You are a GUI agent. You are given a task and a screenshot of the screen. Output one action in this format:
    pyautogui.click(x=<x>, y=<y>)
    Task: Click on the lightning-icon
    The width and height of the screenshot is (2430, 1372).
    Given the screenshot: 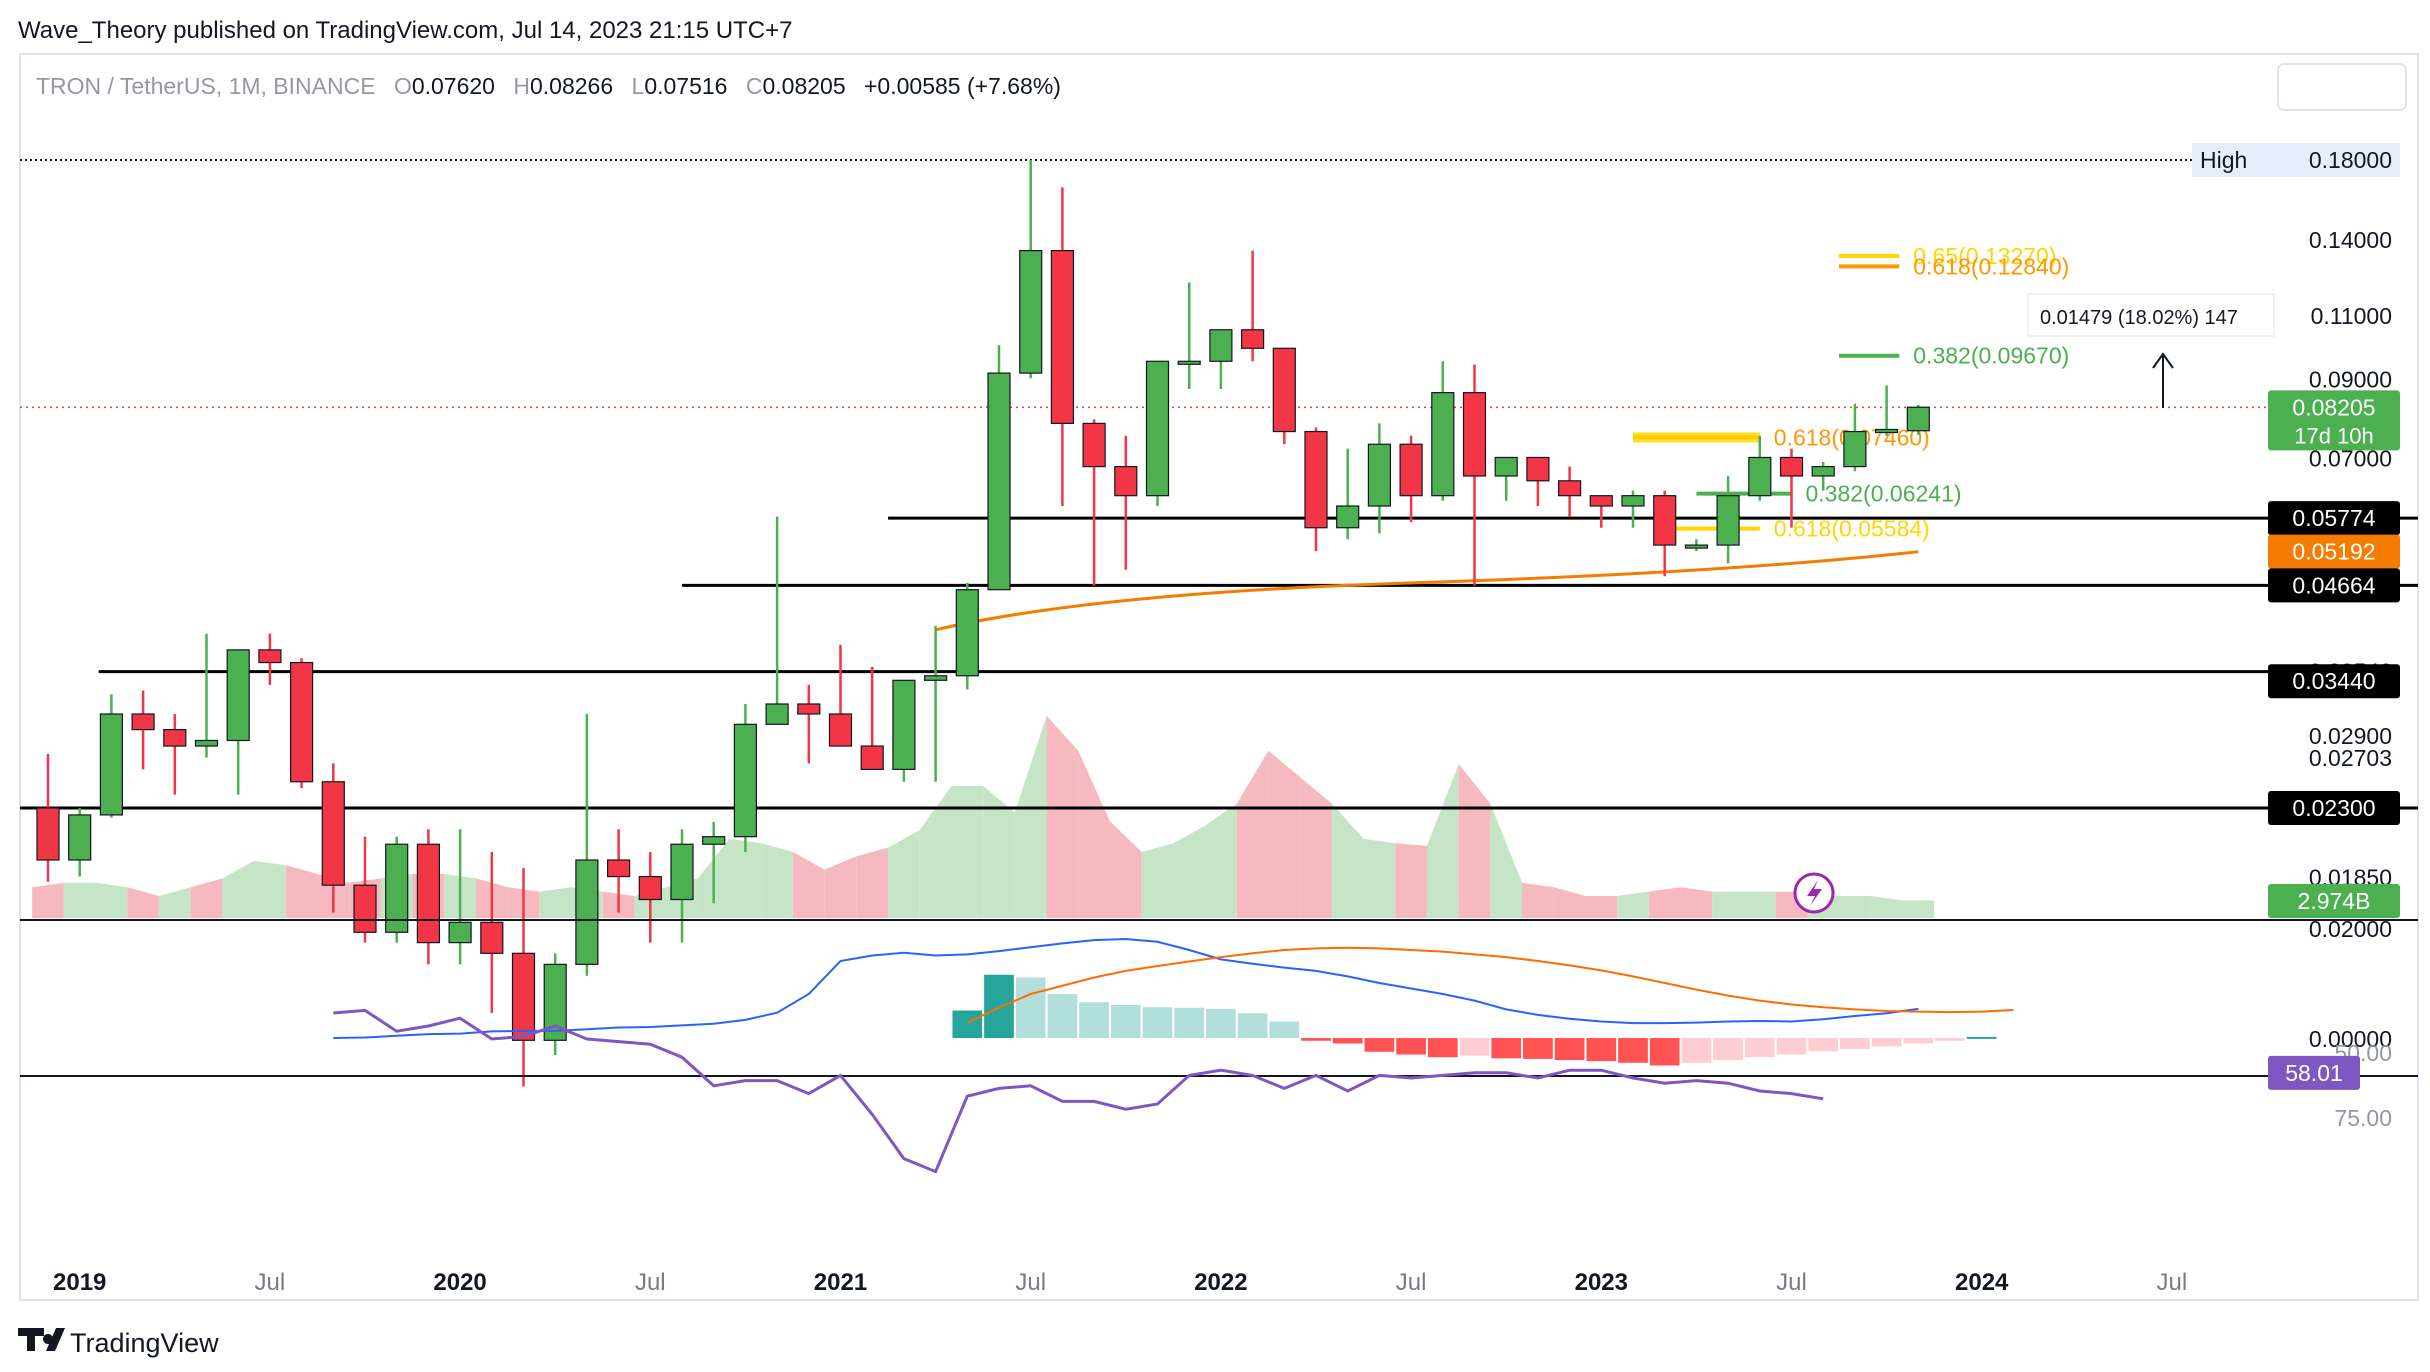 What is the action you would take?
    pyautogui.click(x=1814, y=893)
    